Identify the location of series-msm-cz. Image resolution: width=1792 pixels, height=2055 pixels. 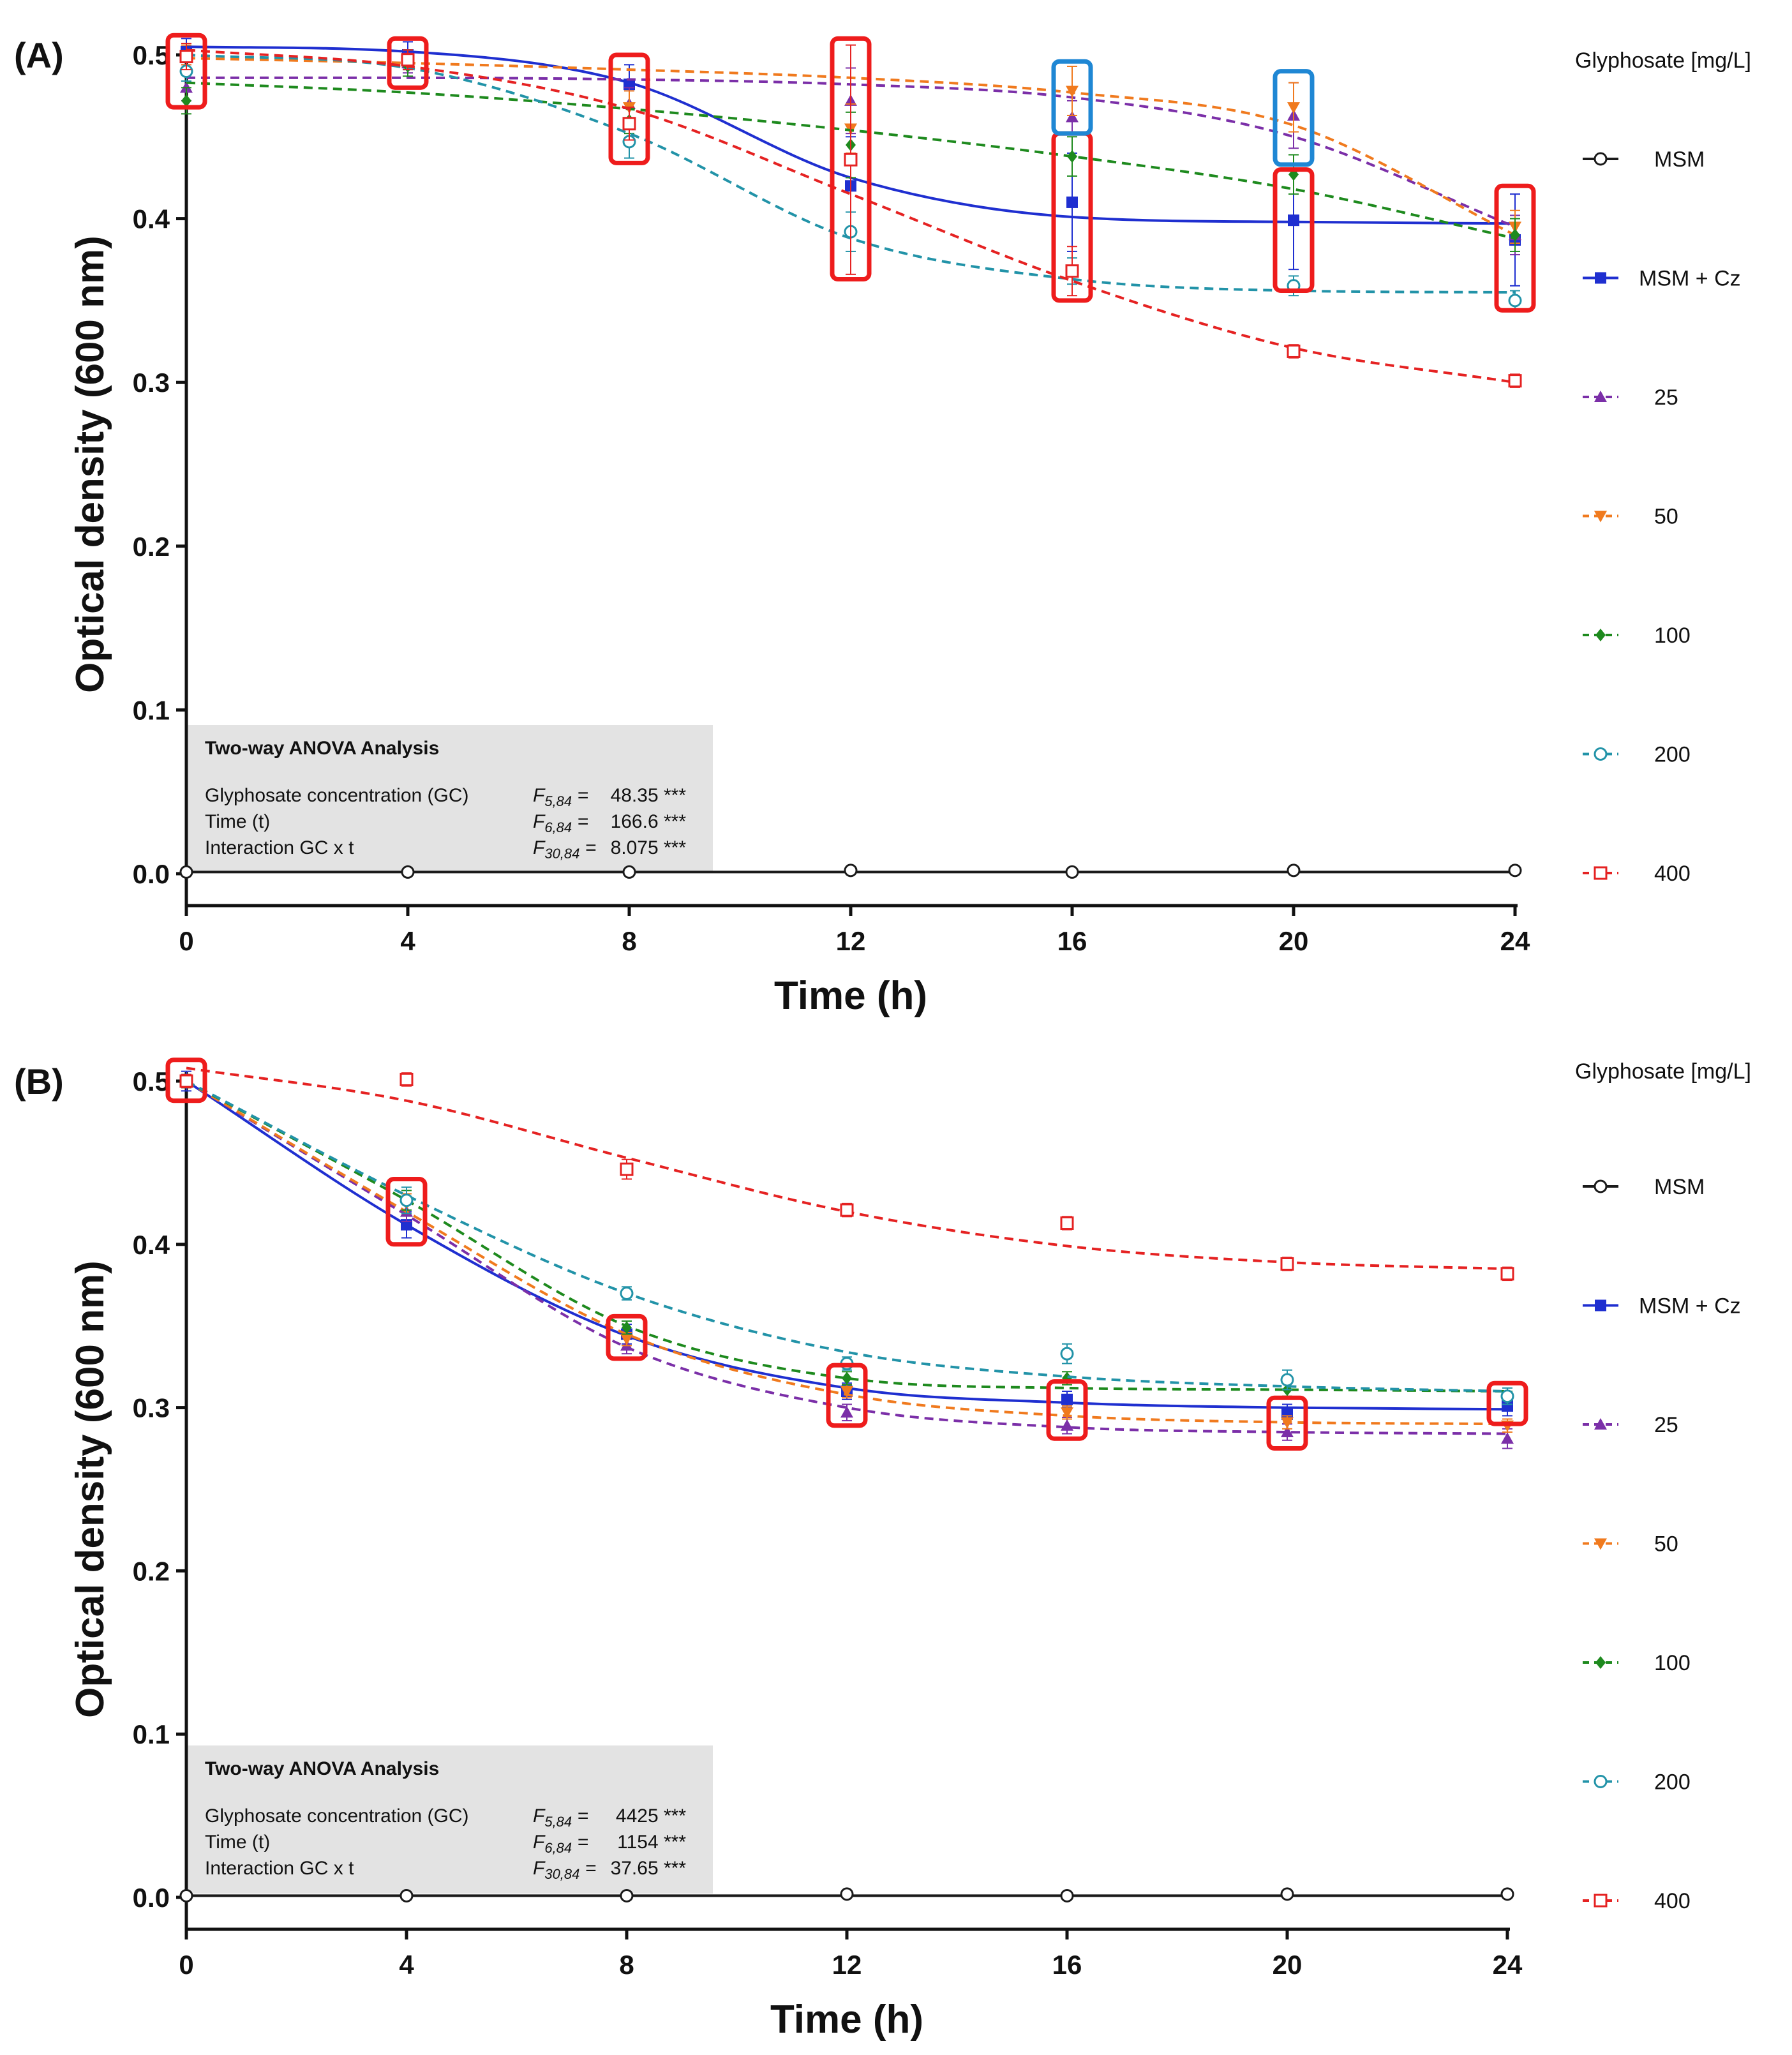
(847, 1248).